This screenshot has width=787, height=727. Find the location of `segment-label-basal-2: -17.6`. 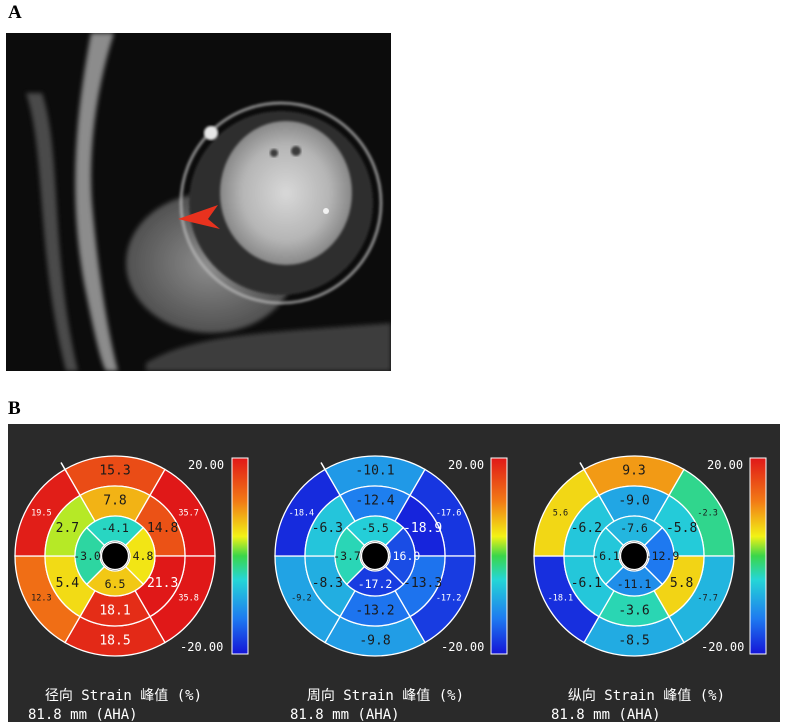

segment-label-basal-2: -17.6 is located at coordinates (449, 514).